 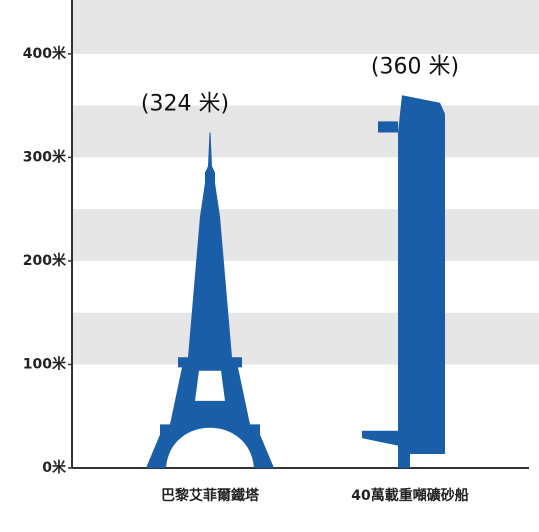 What do you see at coordinates (45, 260) in the screenshot?
I see `y-tick-label: 200米` at bounding box center [45, 260].